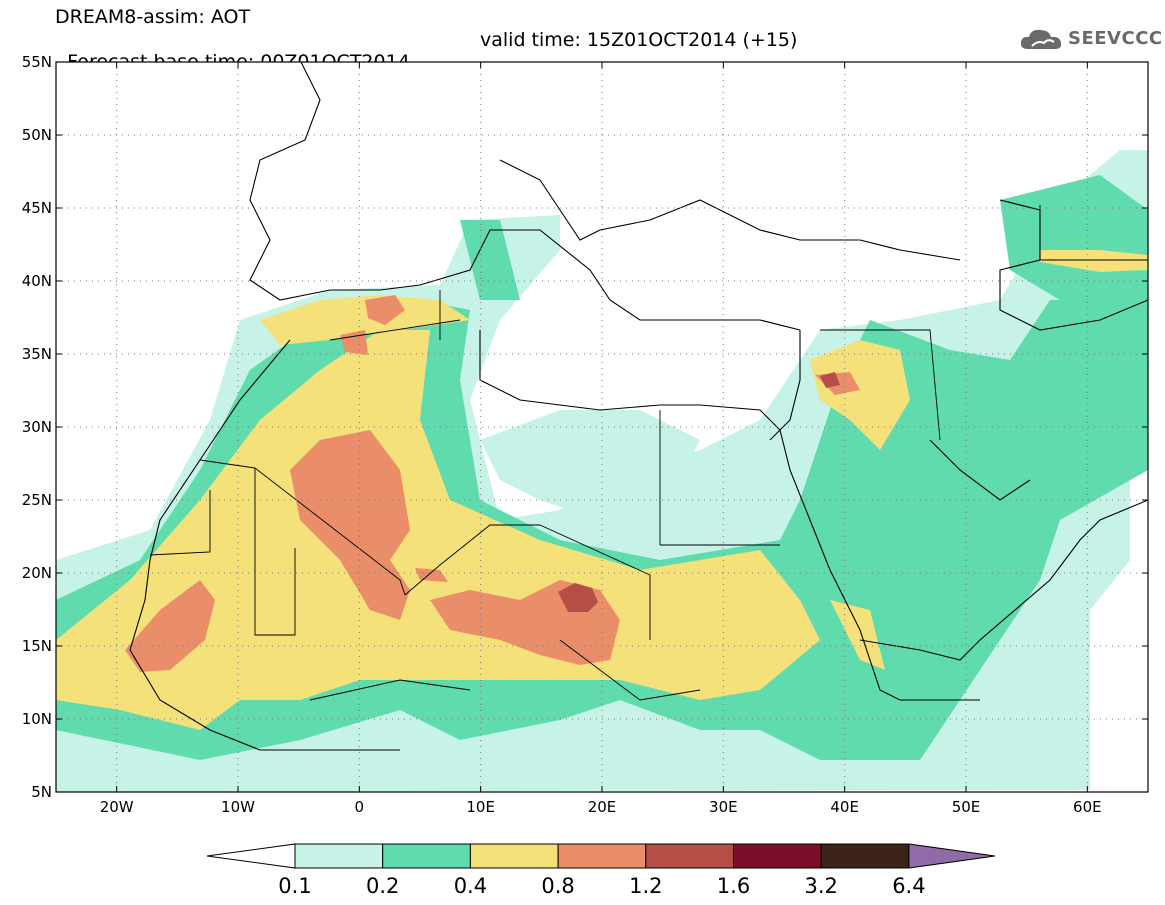 The height and width of the screenshot is (905, 1165). I want to click on lat-label: 10N, so click(37, 719).